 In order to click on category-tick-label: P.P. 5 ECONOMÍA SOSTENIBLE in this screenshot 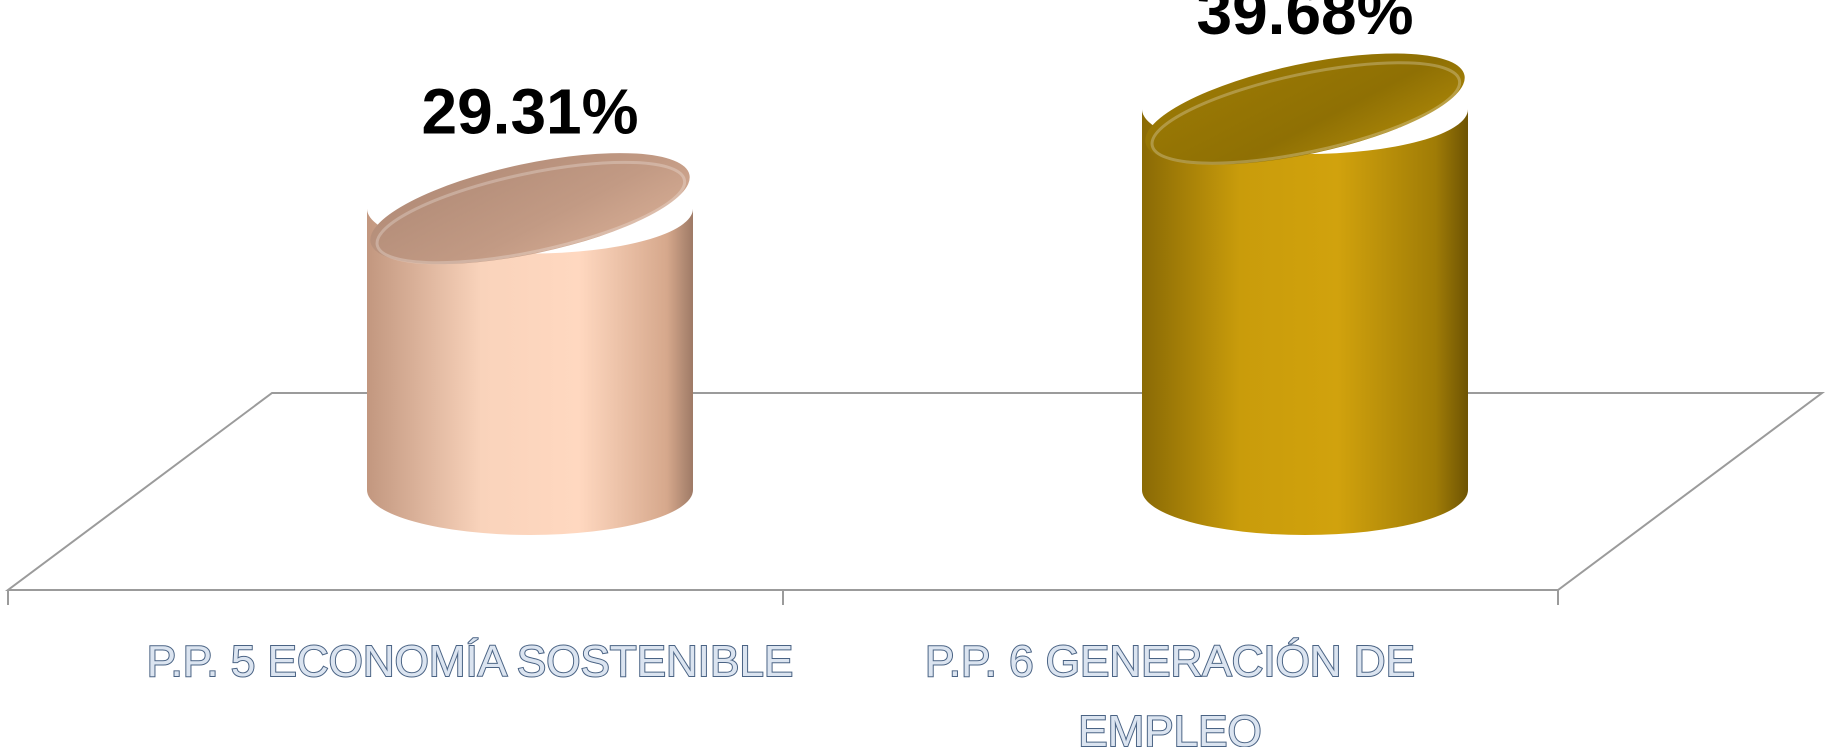, I will do `click(470, 661)`.